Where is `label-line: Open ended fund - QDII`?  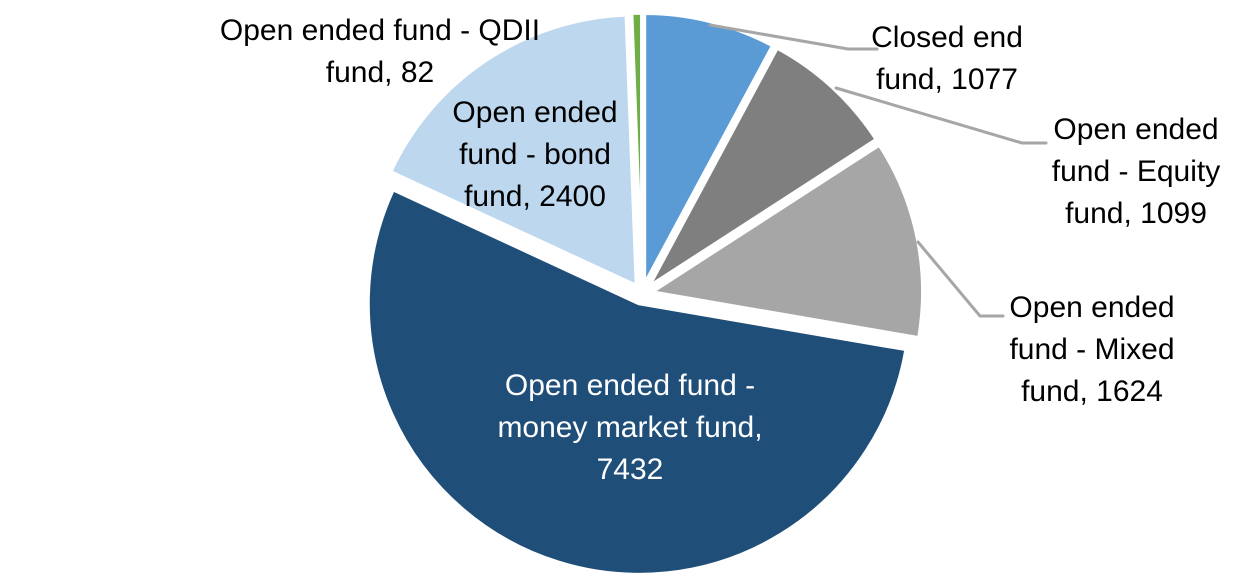
label-line: Open ended fund - QDII is located at coordinates (380, 30).